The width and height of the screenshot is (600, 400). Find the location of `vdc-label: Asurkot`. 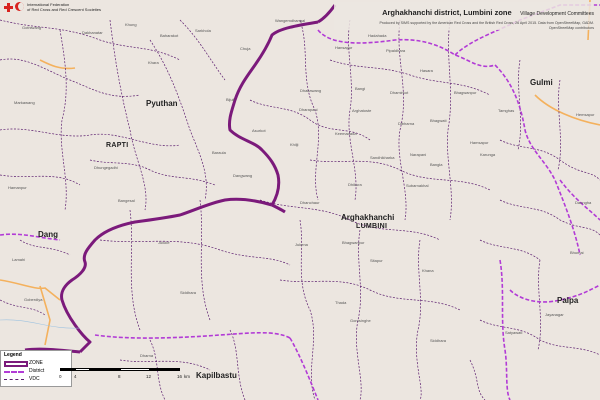

vdc-label: Asurkot is located at coordinates (259, 130).